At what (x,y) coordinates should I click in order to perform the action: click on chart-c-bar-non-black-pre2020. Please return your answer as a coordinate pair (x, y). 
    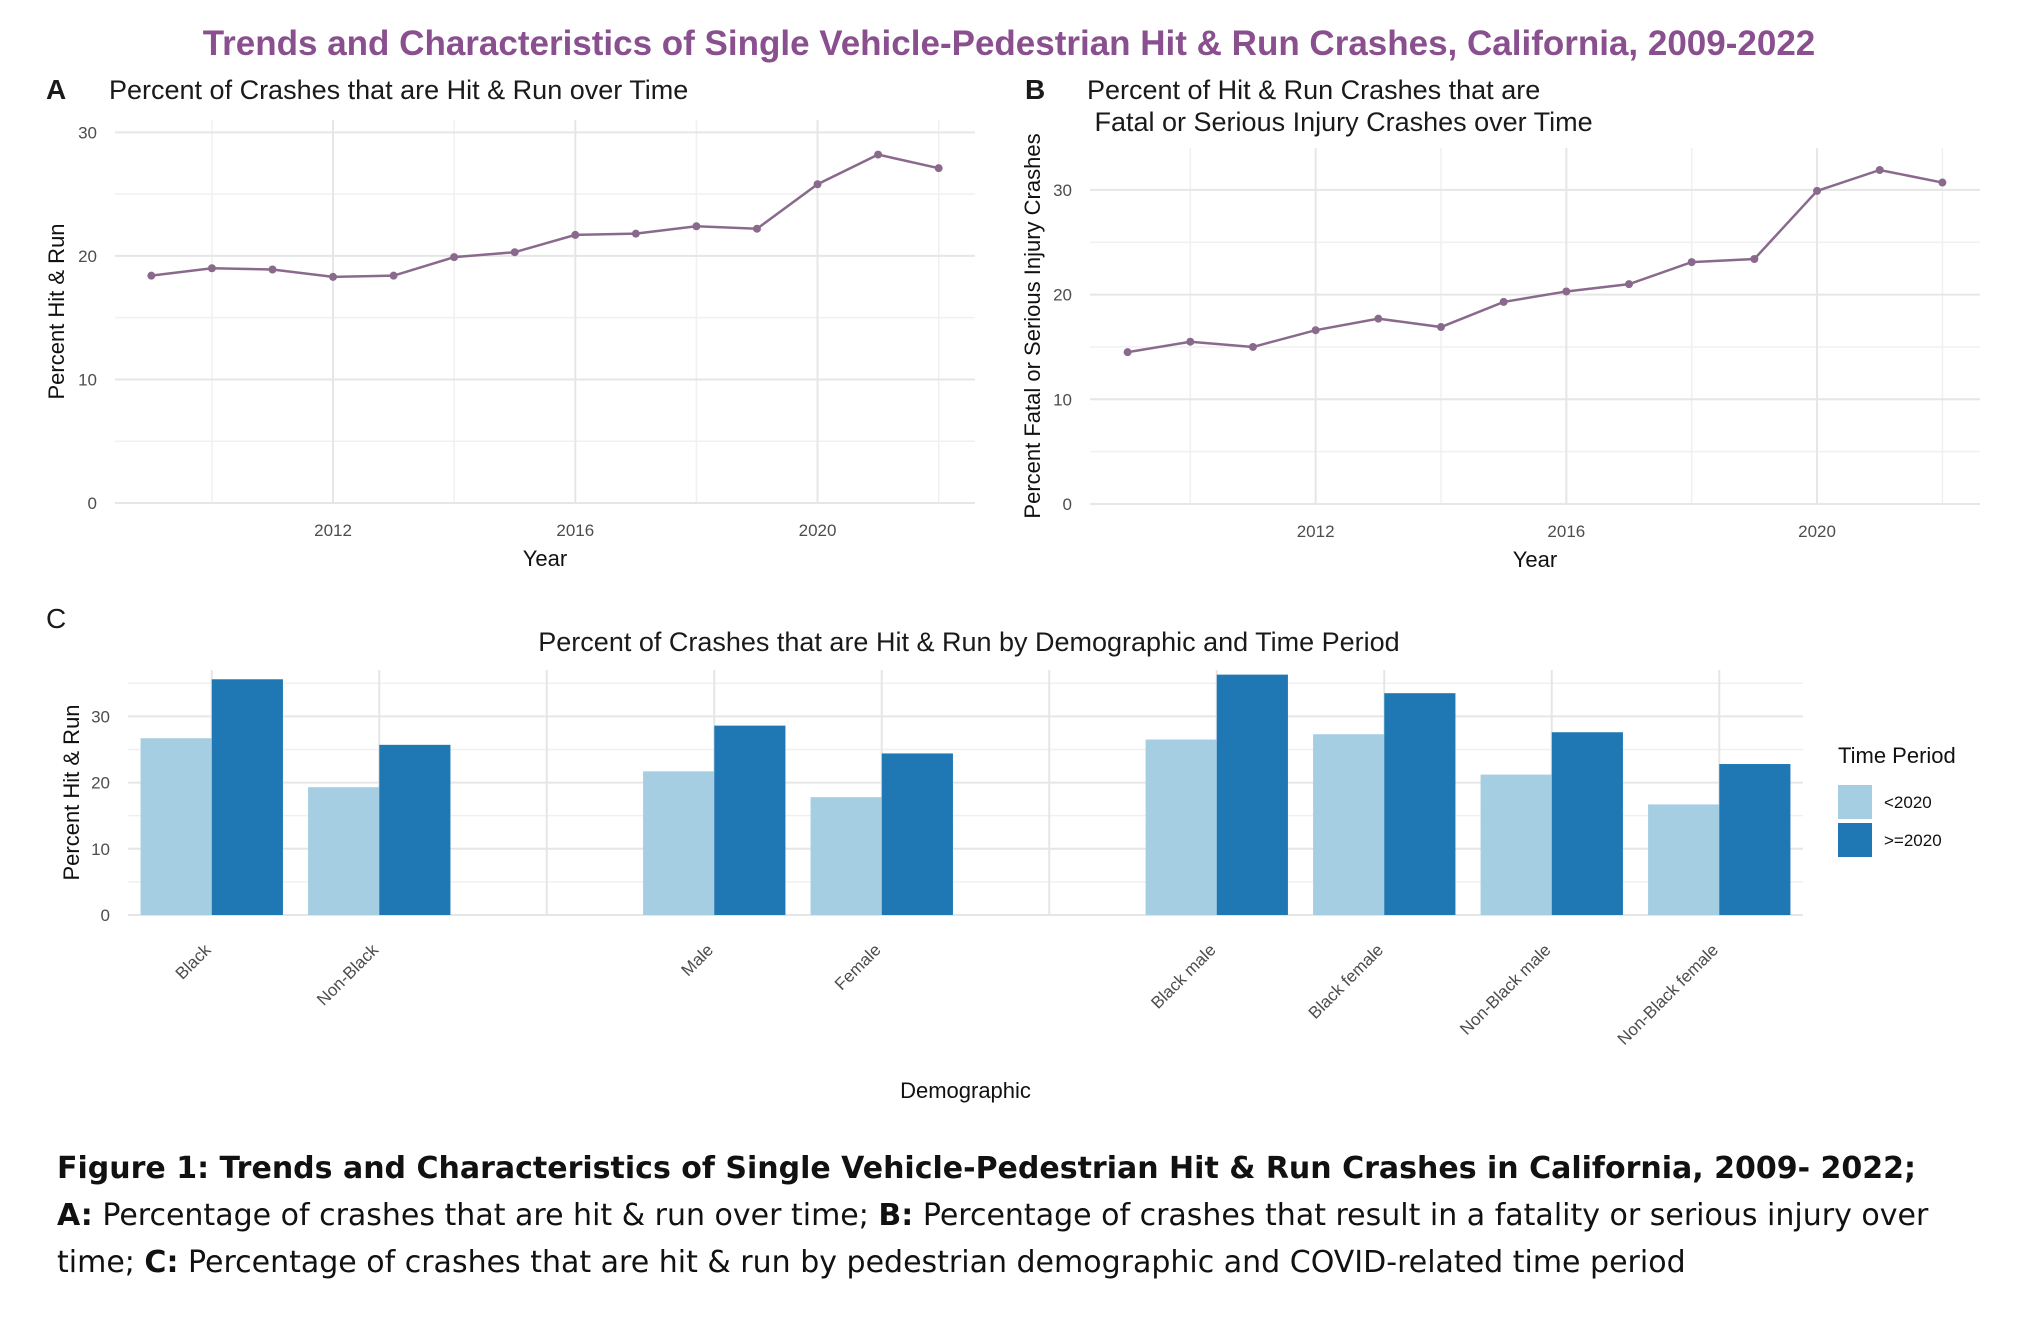
    Looking at the image, I should click on (344, 851).